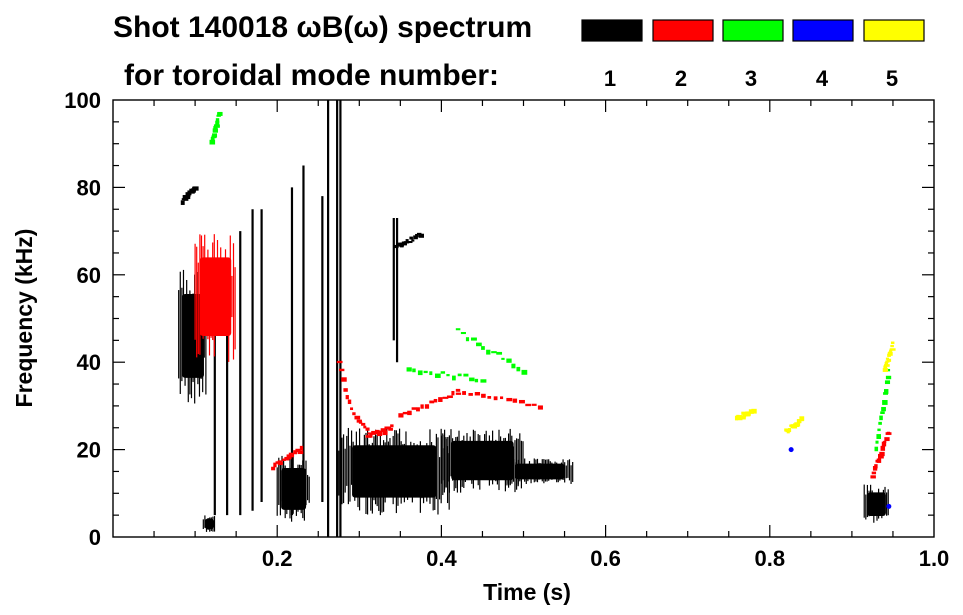 The height and width of the screenshot is (615, 963). What do you see at coordinates (322, 27) in the screenshot?
I see `chart-title-line1: Shot 140018 ωB(ω) spectrum` at bounding box center [322, 27].